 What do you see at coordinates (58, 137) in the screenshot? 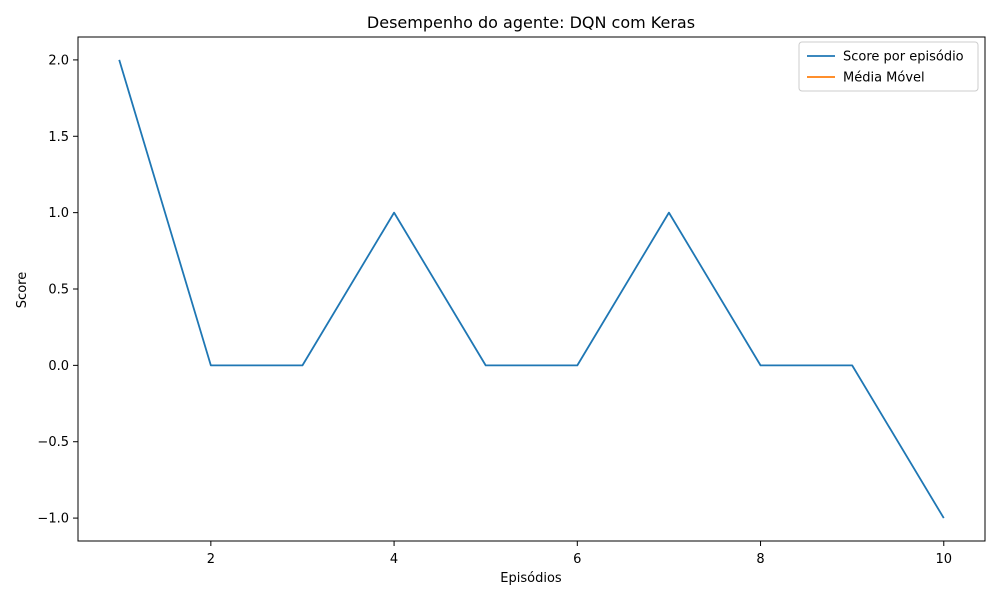
I see `y-tick-label: 1.5` at bounding box center [58, 137].